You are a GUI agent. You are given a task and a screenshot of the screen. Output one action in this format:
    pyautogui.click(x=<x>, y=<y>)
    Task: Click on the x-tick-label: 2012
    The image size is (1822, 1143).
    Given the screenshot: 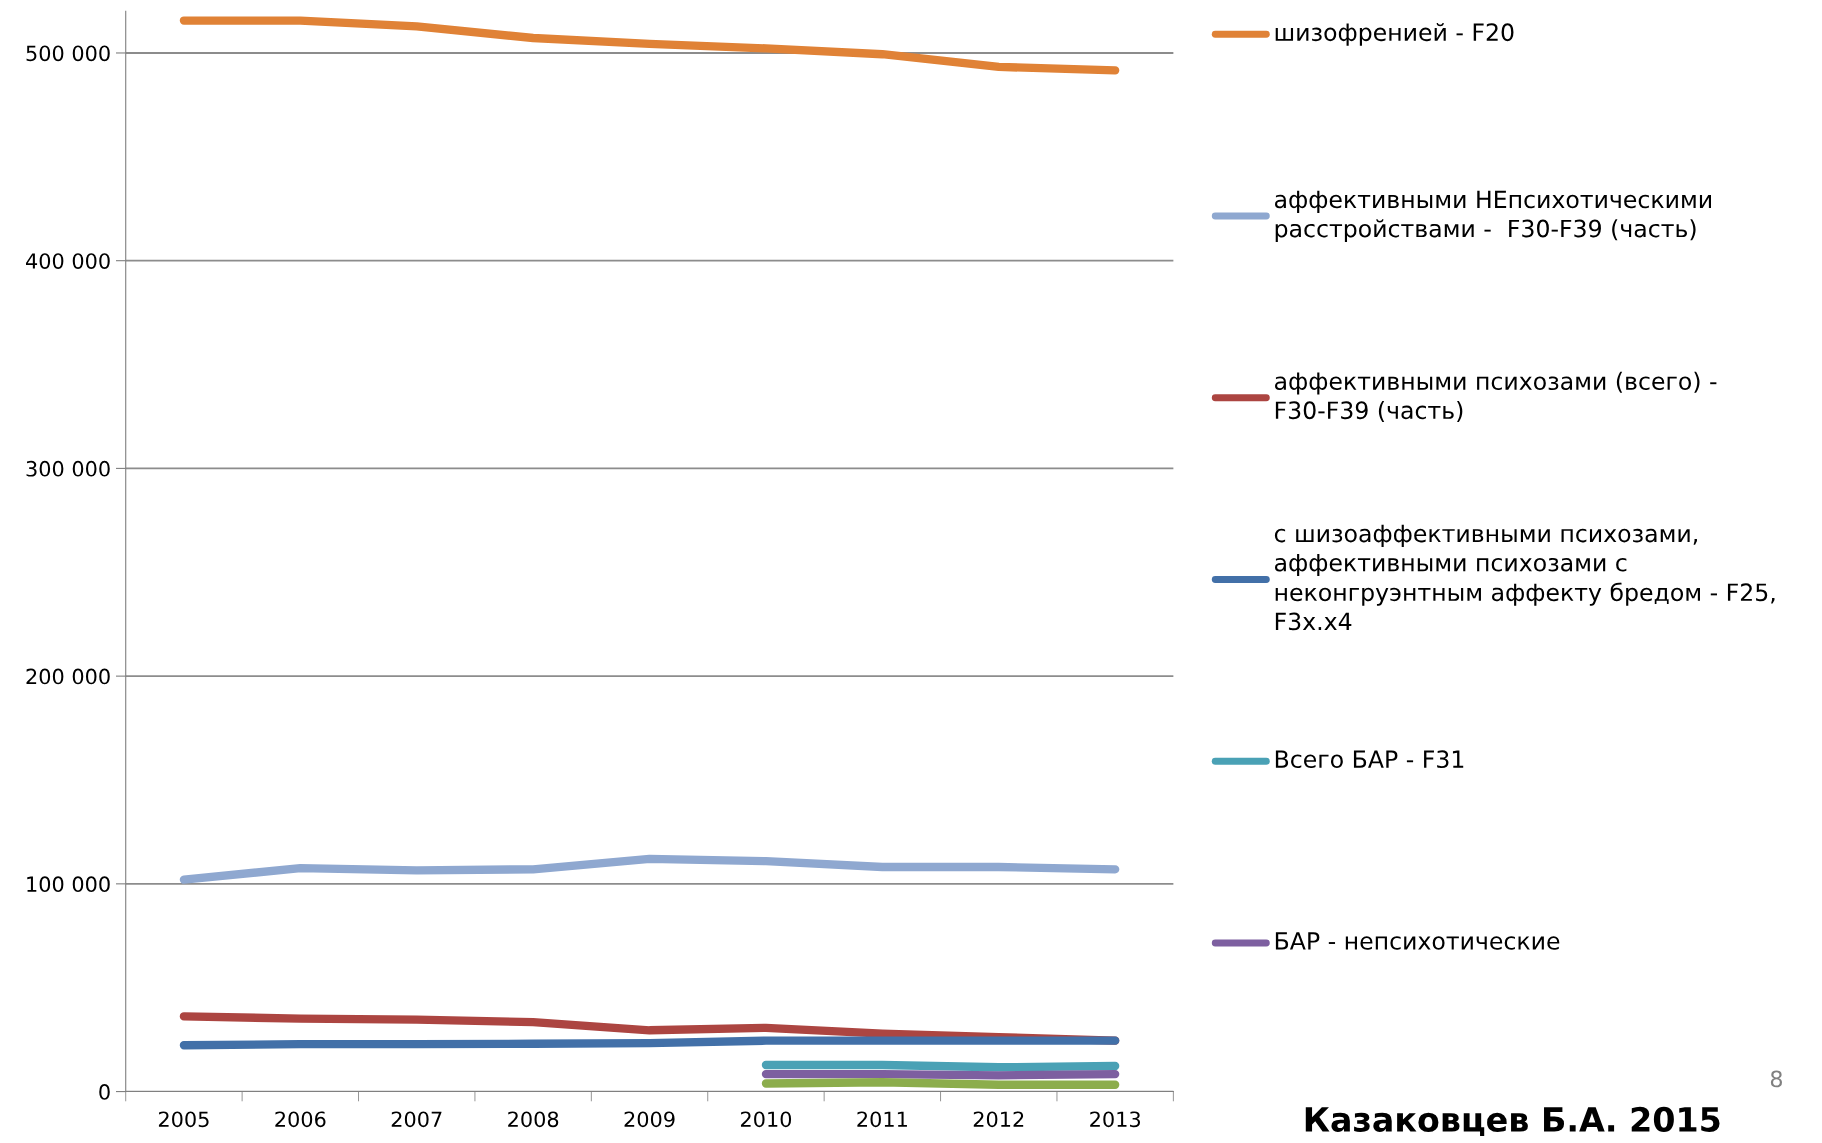 What is the action you would take?
    pyautogui.click(x=998, y=1119)
    